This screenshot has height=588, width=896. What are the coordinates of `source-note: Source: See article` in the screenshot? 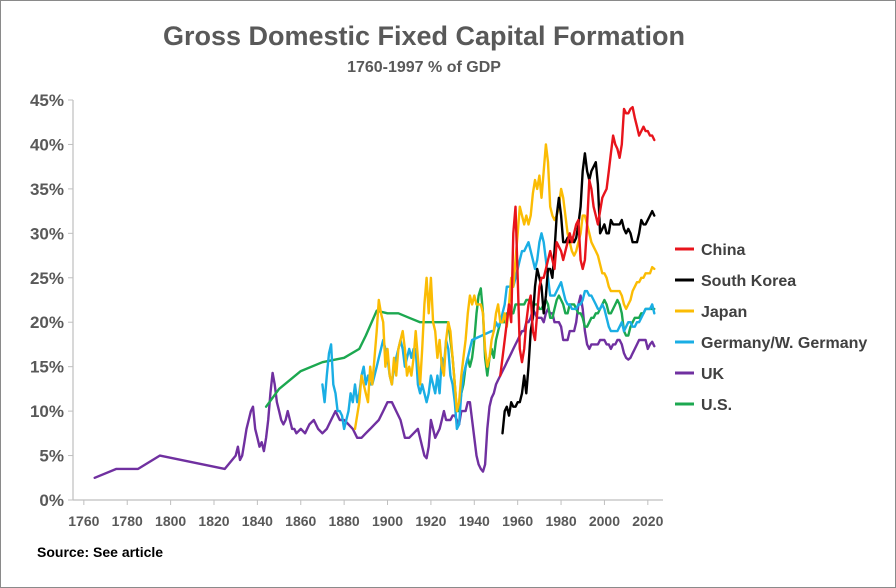 It's located at (100, 552).